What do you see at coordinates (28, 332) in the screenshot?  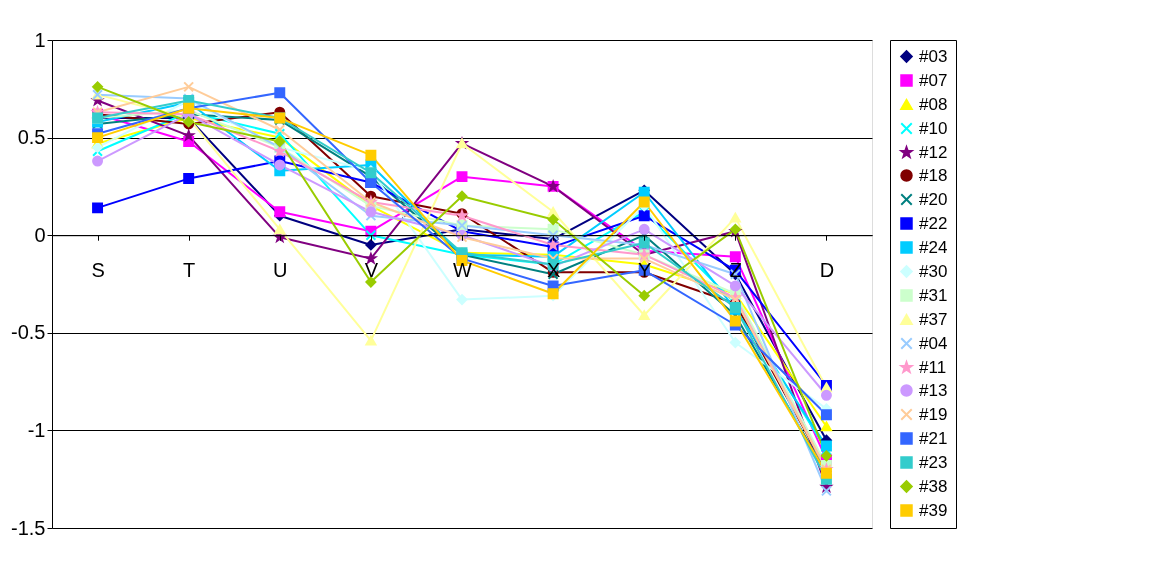 I see `y-tick-label: -0.5` at bounding box center [28, 332].